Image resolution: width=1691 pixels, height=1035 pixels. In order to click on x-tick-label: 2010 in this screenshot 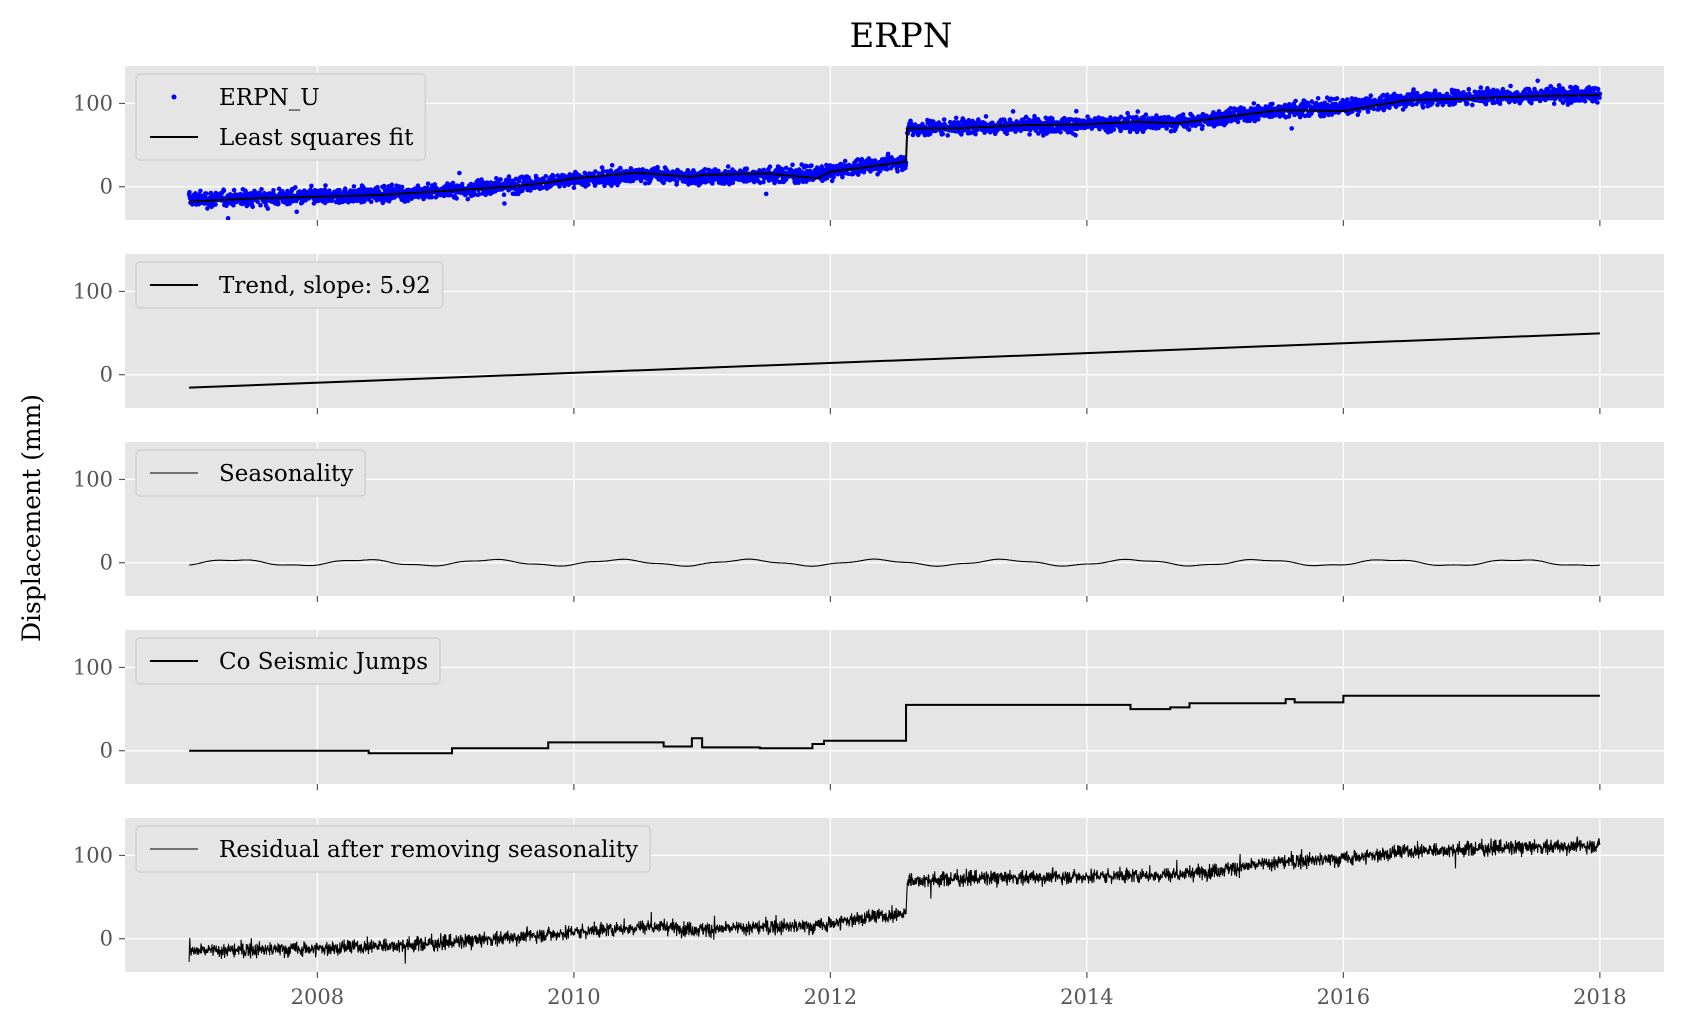, I will do `click(573, 997)`.